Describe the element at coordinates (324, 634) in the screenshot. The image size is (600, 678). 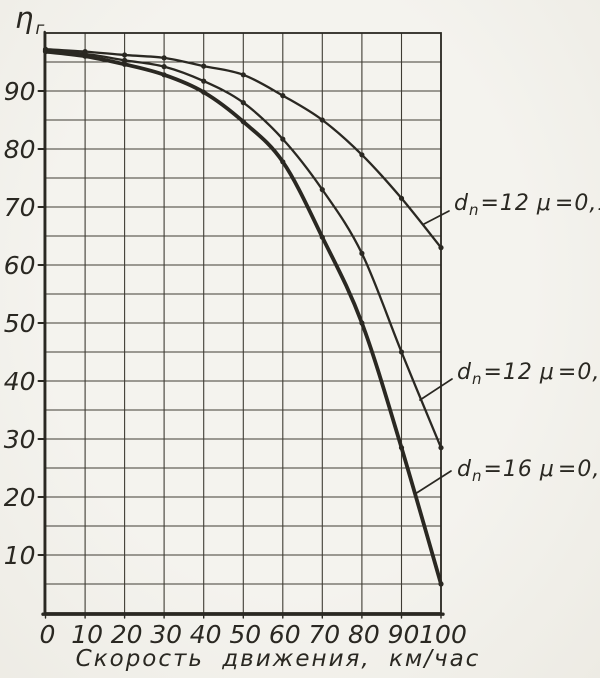
I see `x-tick-label: 70` at that location.